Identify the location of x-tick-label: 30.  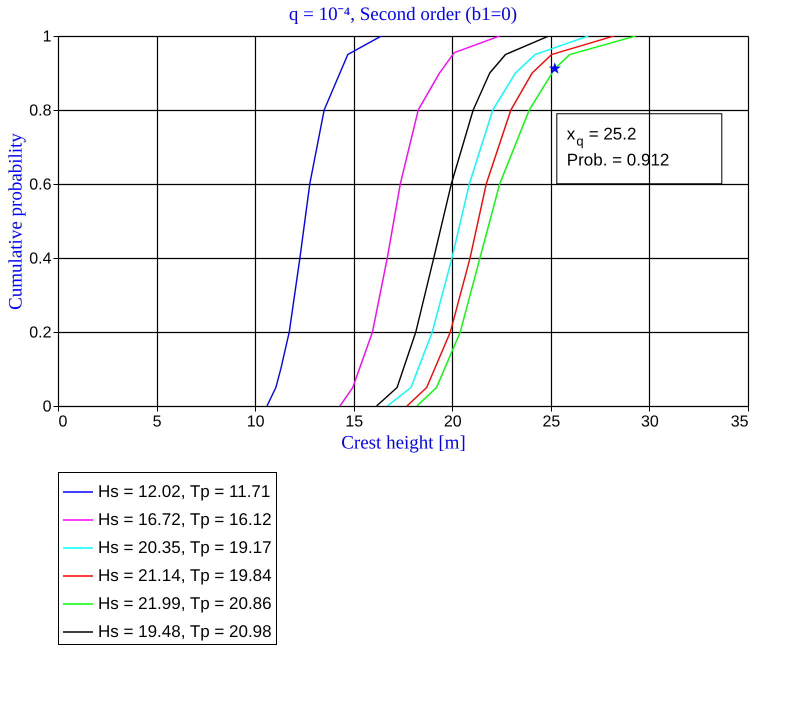
(650, 422).